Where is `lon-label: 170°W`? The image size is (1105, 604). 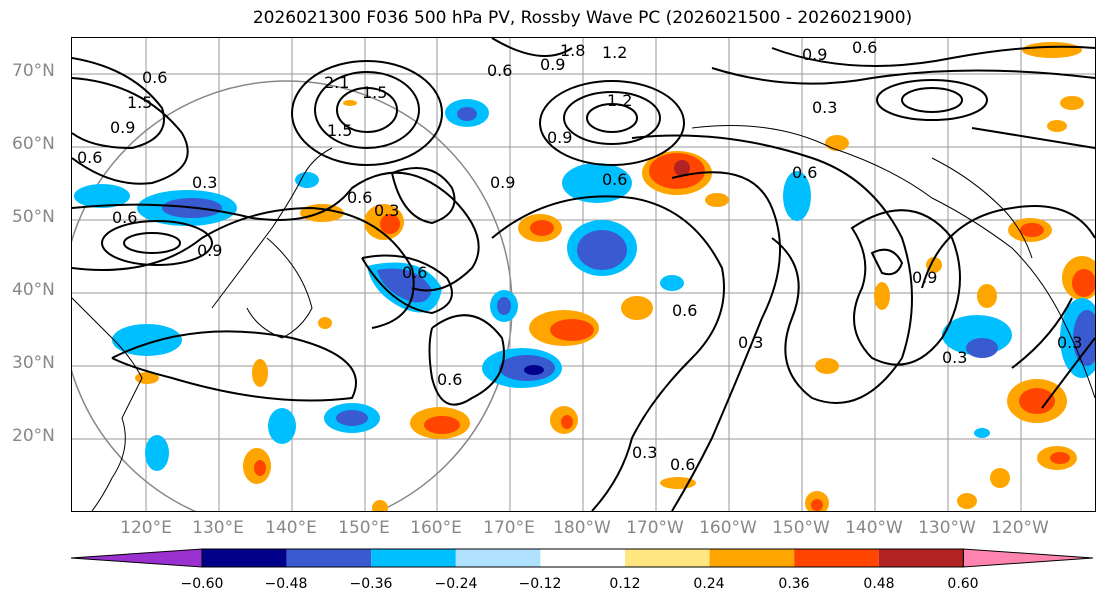 lon-label: 170°W is located at coordinates (655, 528).